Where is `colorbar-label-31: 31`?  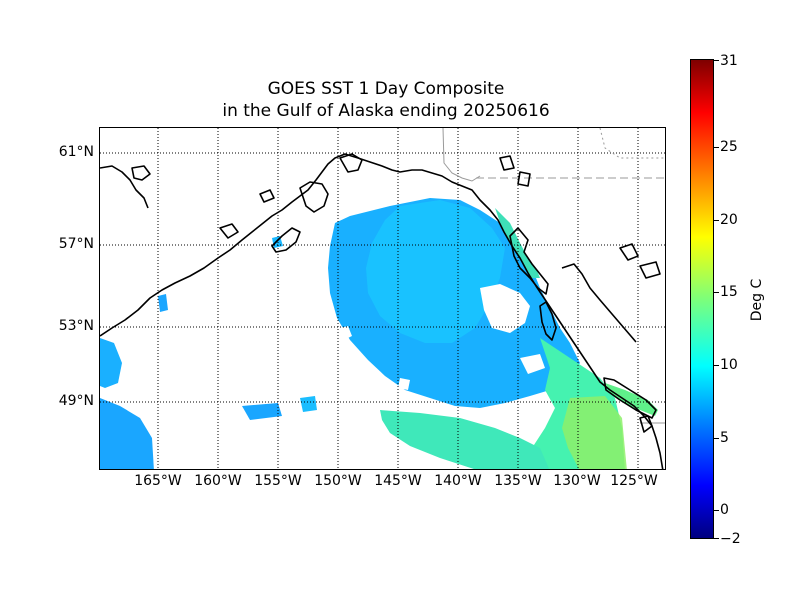
colorbar-label-31: 31 is located at coordinates (729, 61).